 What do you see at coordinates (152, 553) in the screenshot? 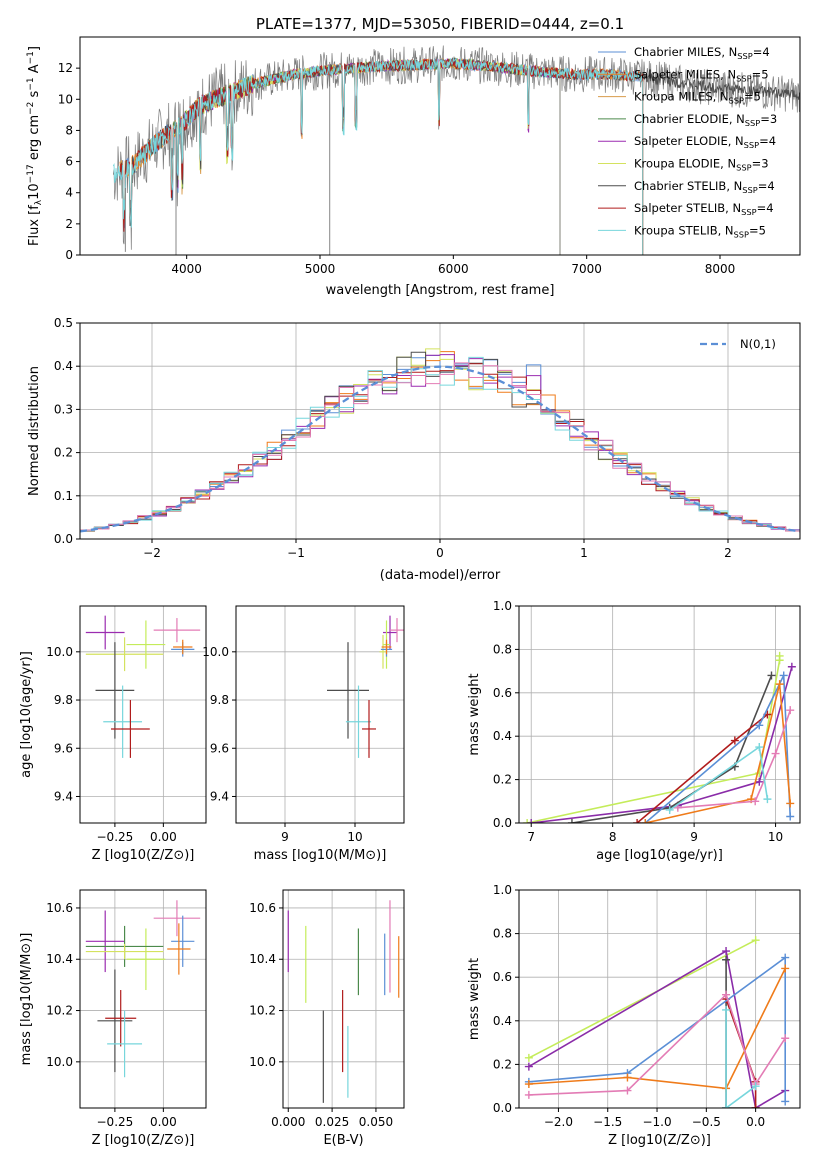
I see `x-tick-label: −2` at bounding box center [152, 553].